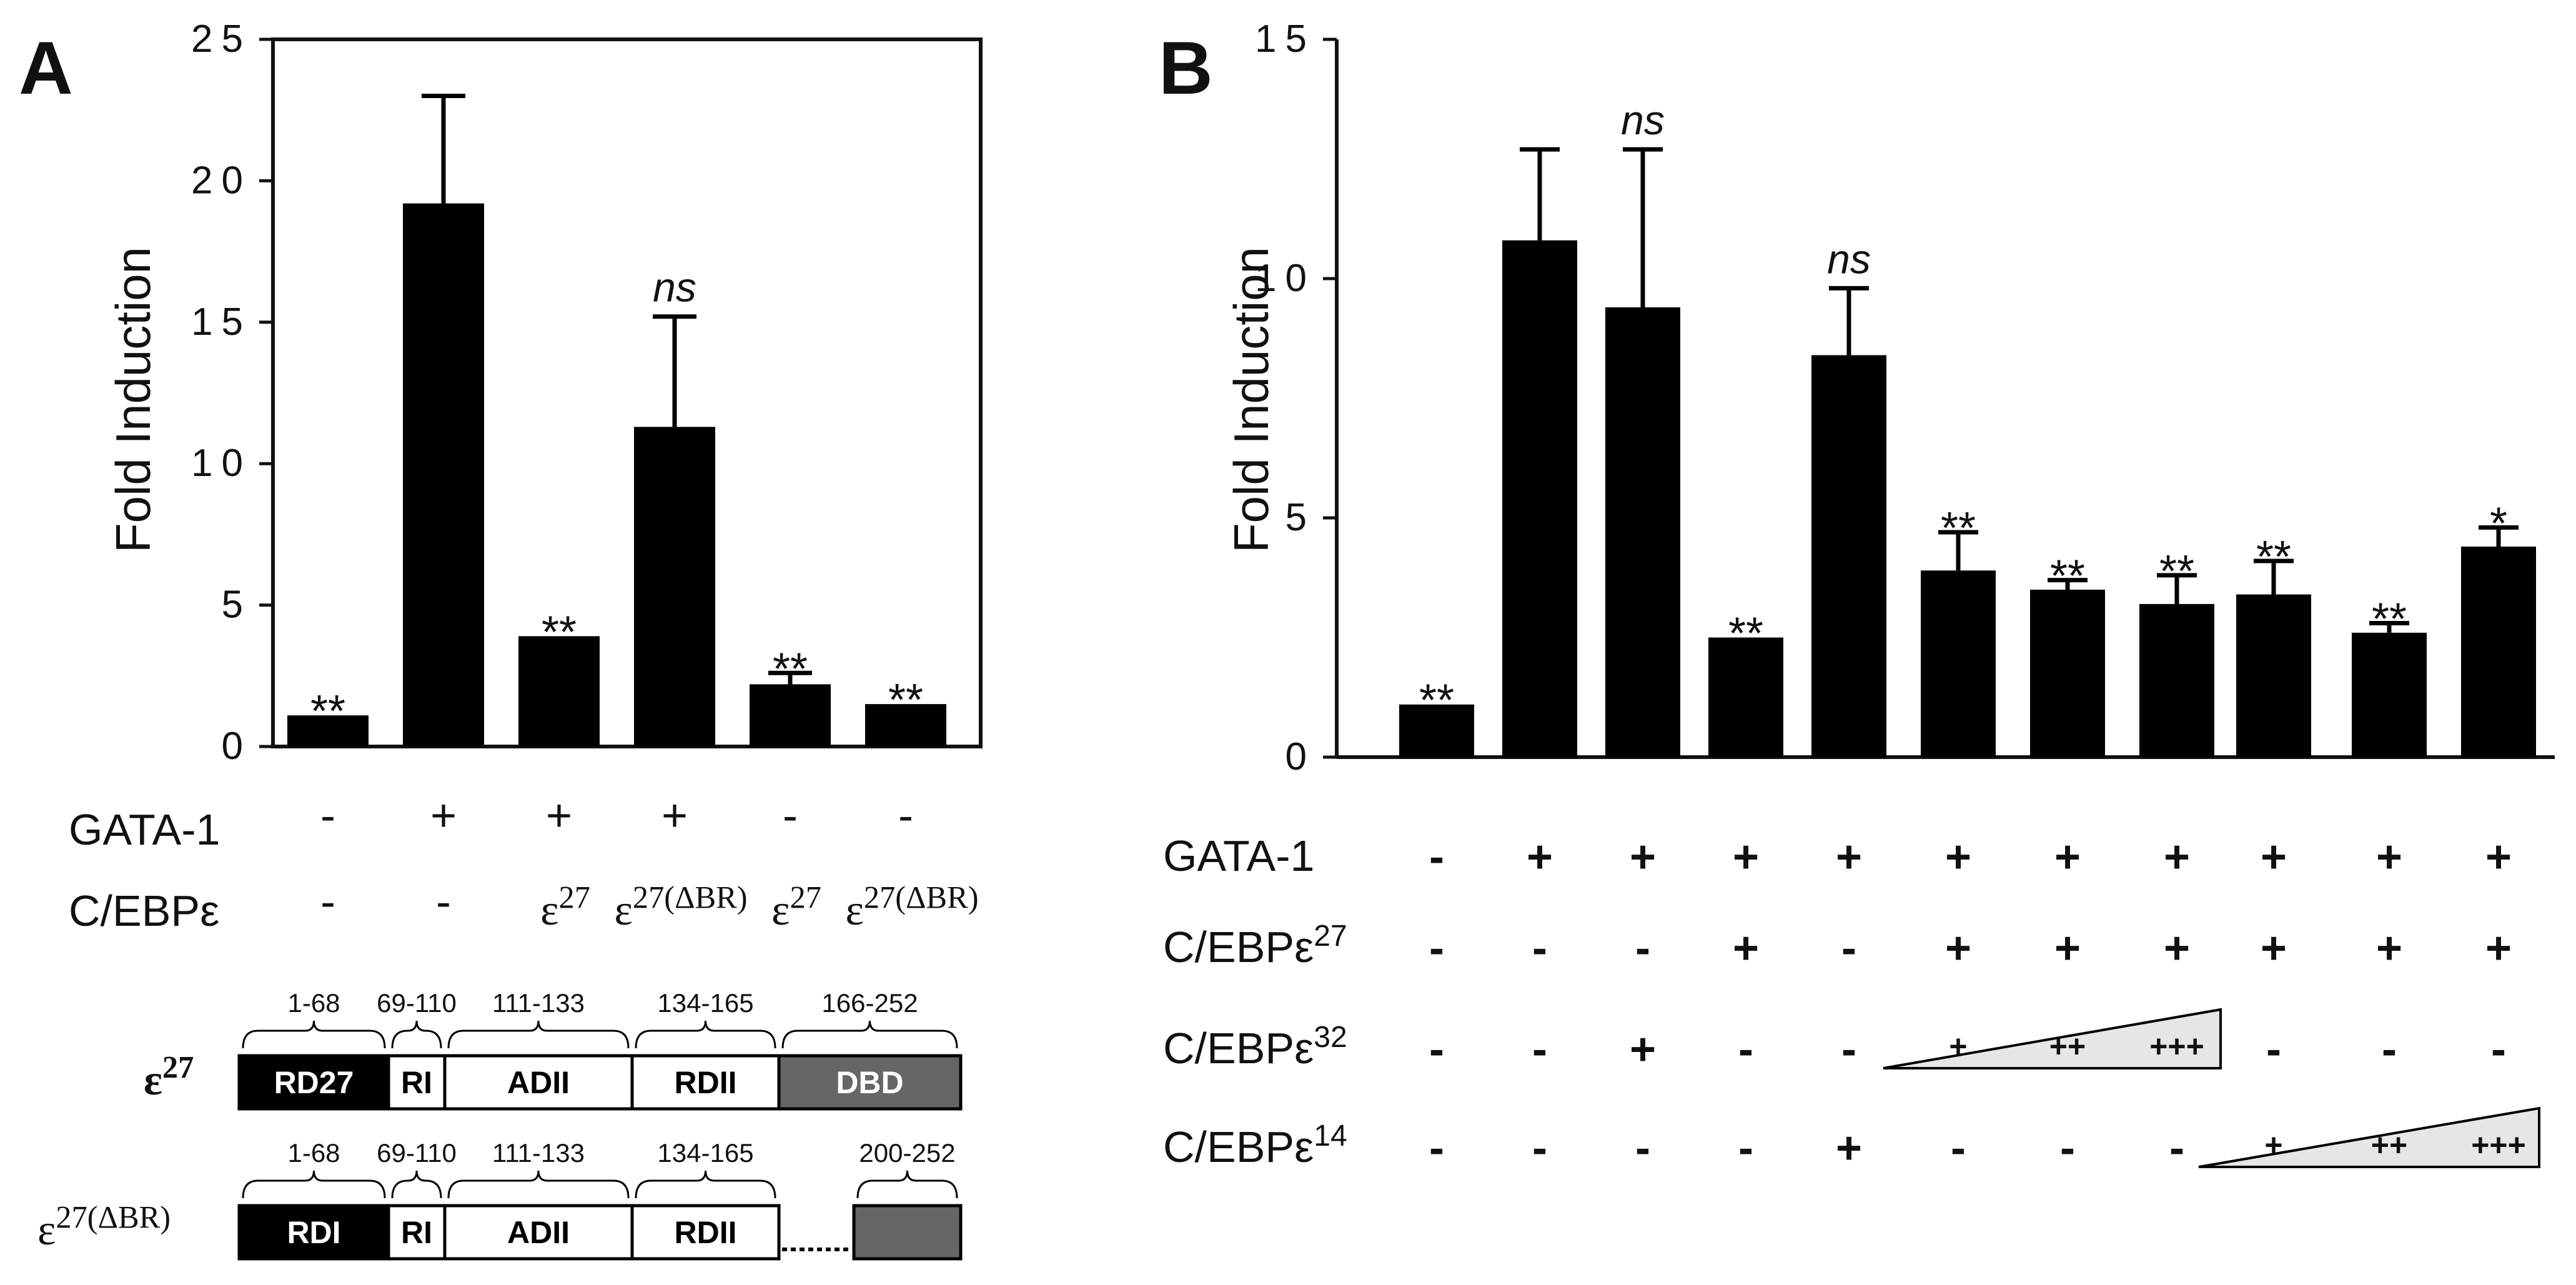 The width and height of the screenshot is (2576, 1285). What do you see at coordinates (443, 816) in the screenshot?
I see `gata1-sign: +` at bounding box center [443, 816].